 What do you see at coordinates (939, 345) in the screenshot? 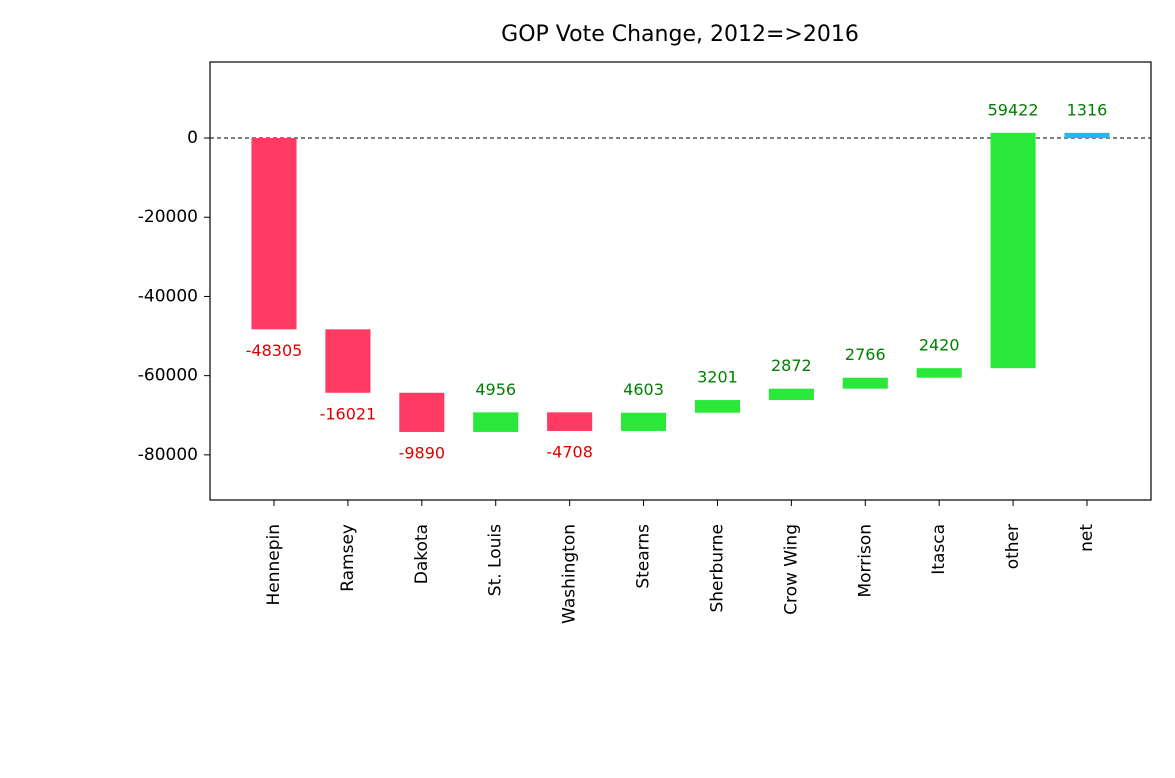
I see `data-label: 2420` at bounding box center [939, 345].